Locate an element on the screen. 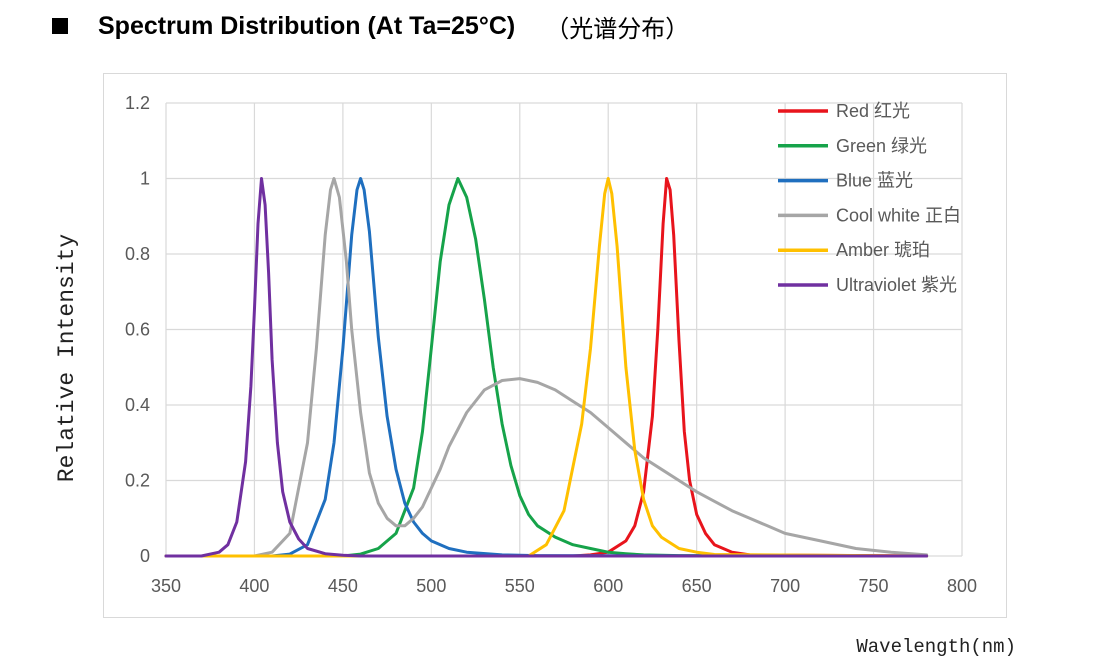 The height and width of the screenshot is (672, 1100). y-tick-label: 0 is located at coordinates (145, 556).